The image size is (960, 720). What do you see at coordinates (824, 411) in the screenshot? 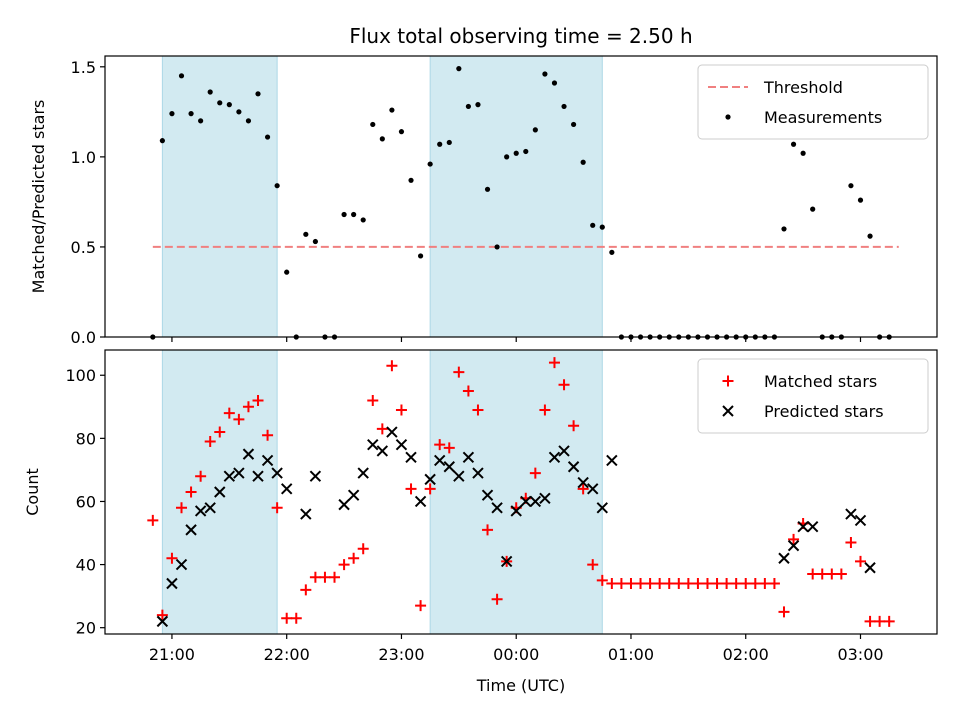
I see `legend-label: Predicted stars` at bounding box center [824, 411].